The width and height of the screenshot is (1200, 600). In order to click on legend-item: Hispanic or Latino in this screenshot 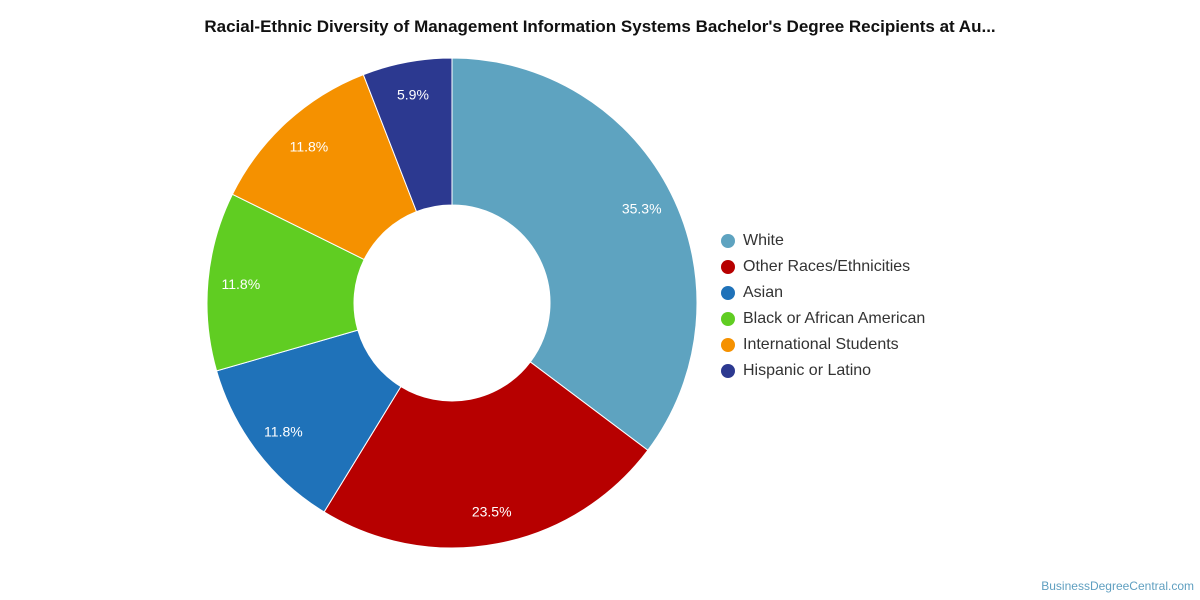, I will do `click(823, 371)`.